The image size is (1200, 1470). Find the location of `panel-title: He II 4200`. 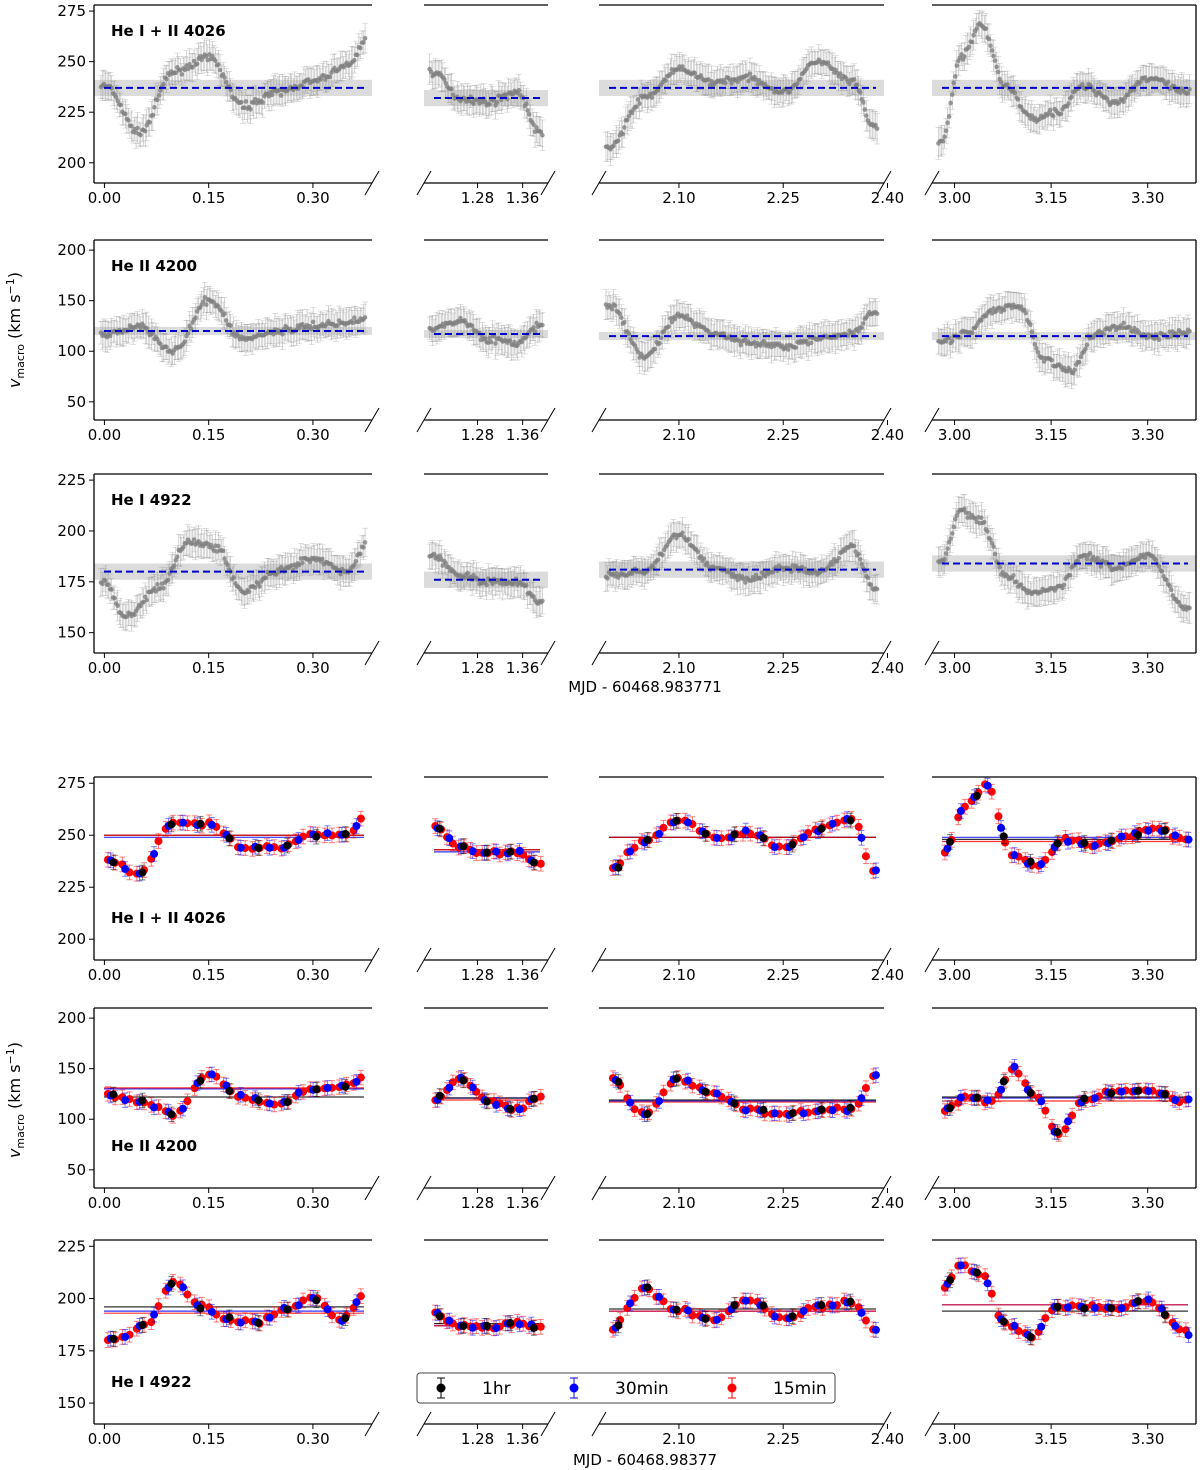

panel-title: He II 4200 is located at coordinates (154, 266).